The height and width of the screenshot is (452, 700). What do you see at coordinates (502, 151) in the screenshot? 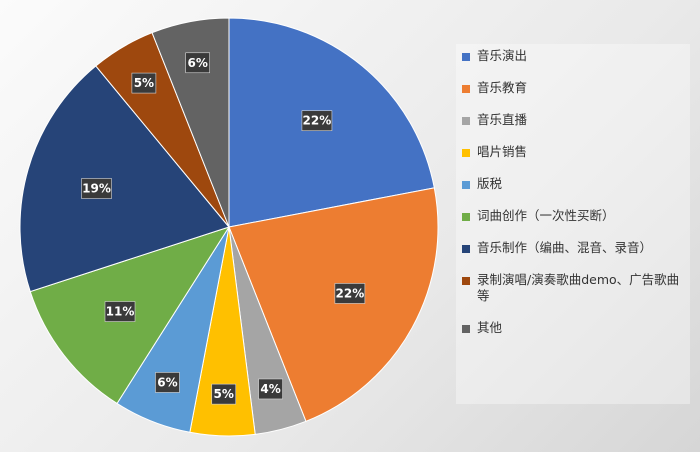
I see `legend-label: 唱片销售` at bounding box center [502, 151].